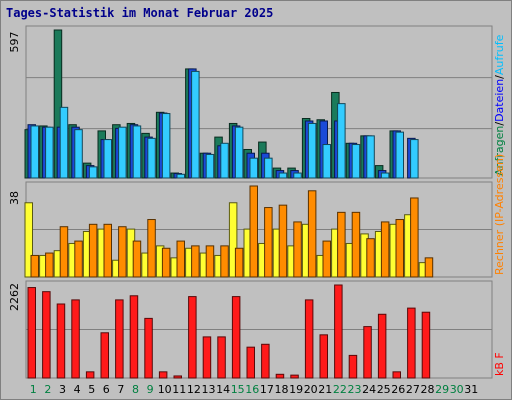 Image resolution: width=512 pixels, height=400 pixels. Describe the element at coordinates (282, 389) in the screenshot. I see `x-tick-label: 18` at that location.